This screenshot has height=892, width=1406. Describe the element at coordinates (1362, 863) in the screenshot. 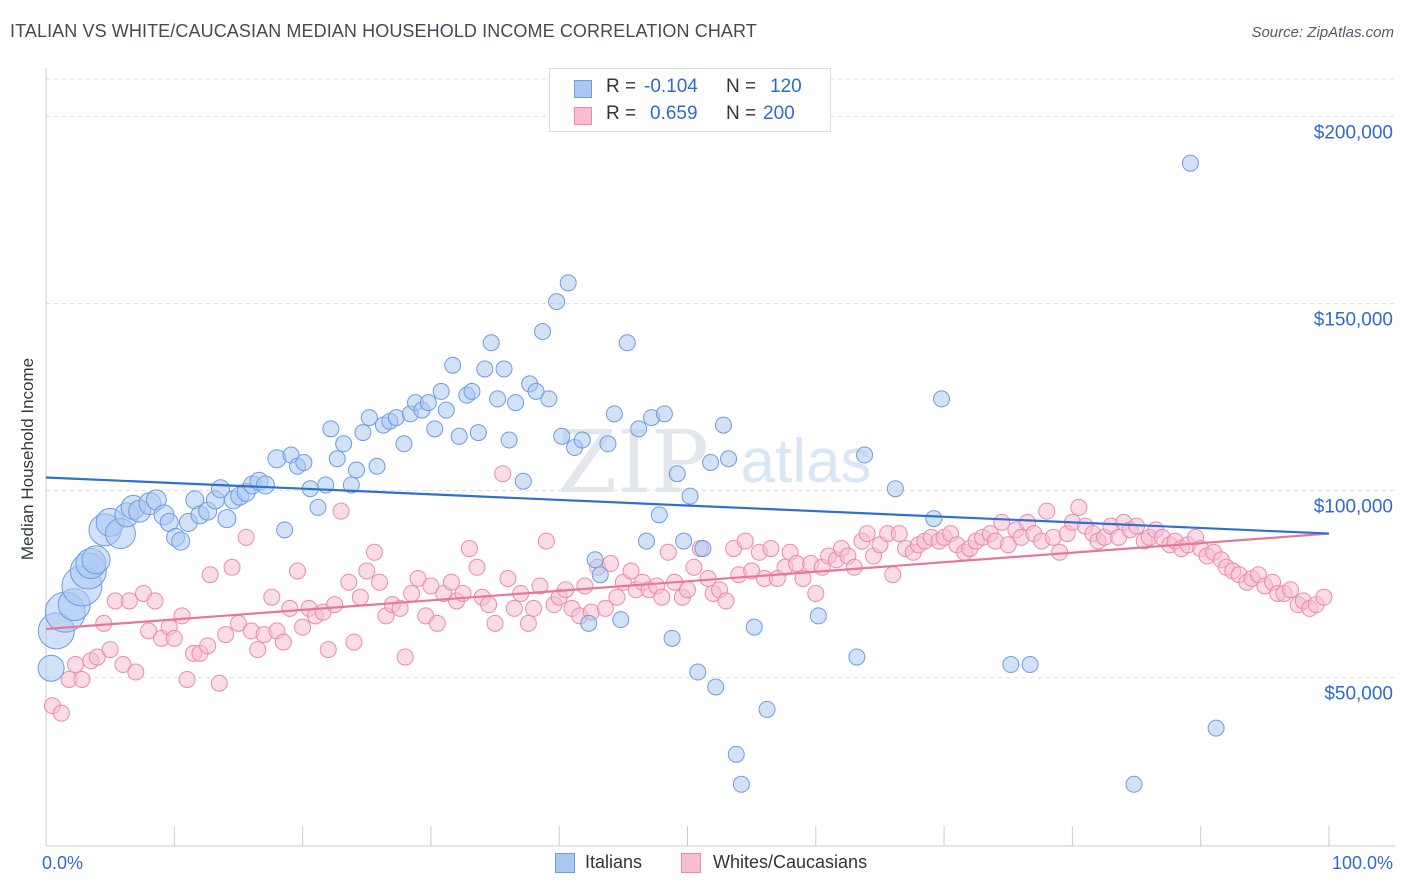

I see `x-tick-label-max: 100.0%` at that location.